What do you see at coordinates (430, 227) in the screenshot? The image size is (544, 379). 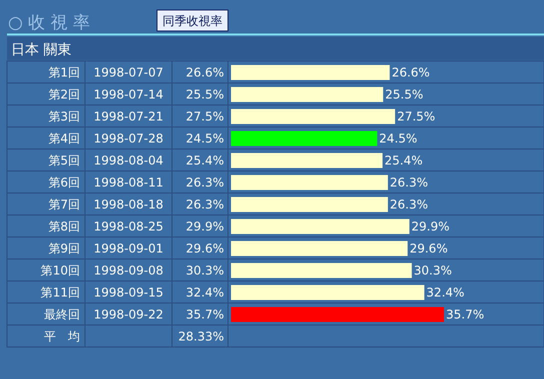 I see `text: 29.9%` at bounding box center [430, 227].